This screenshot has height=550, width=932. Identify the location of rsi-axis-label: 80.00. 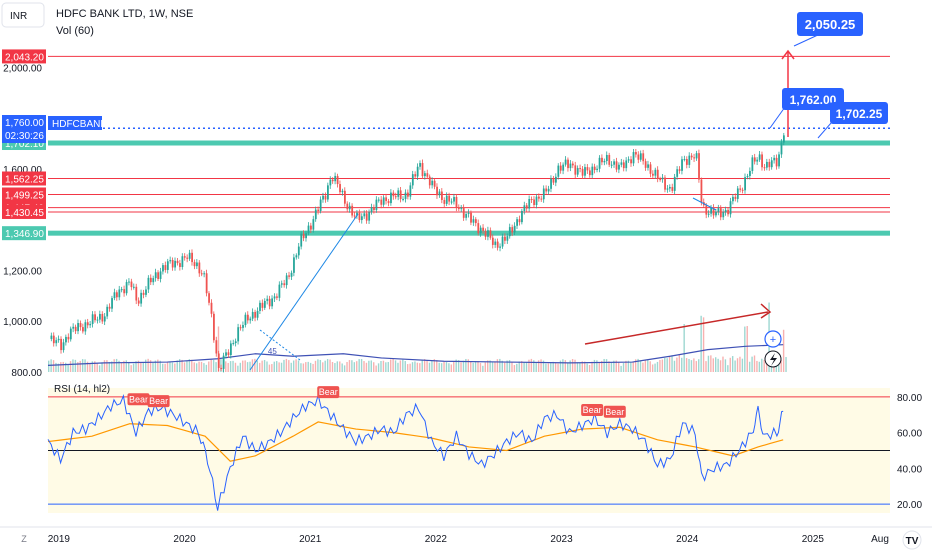
(909, 398).